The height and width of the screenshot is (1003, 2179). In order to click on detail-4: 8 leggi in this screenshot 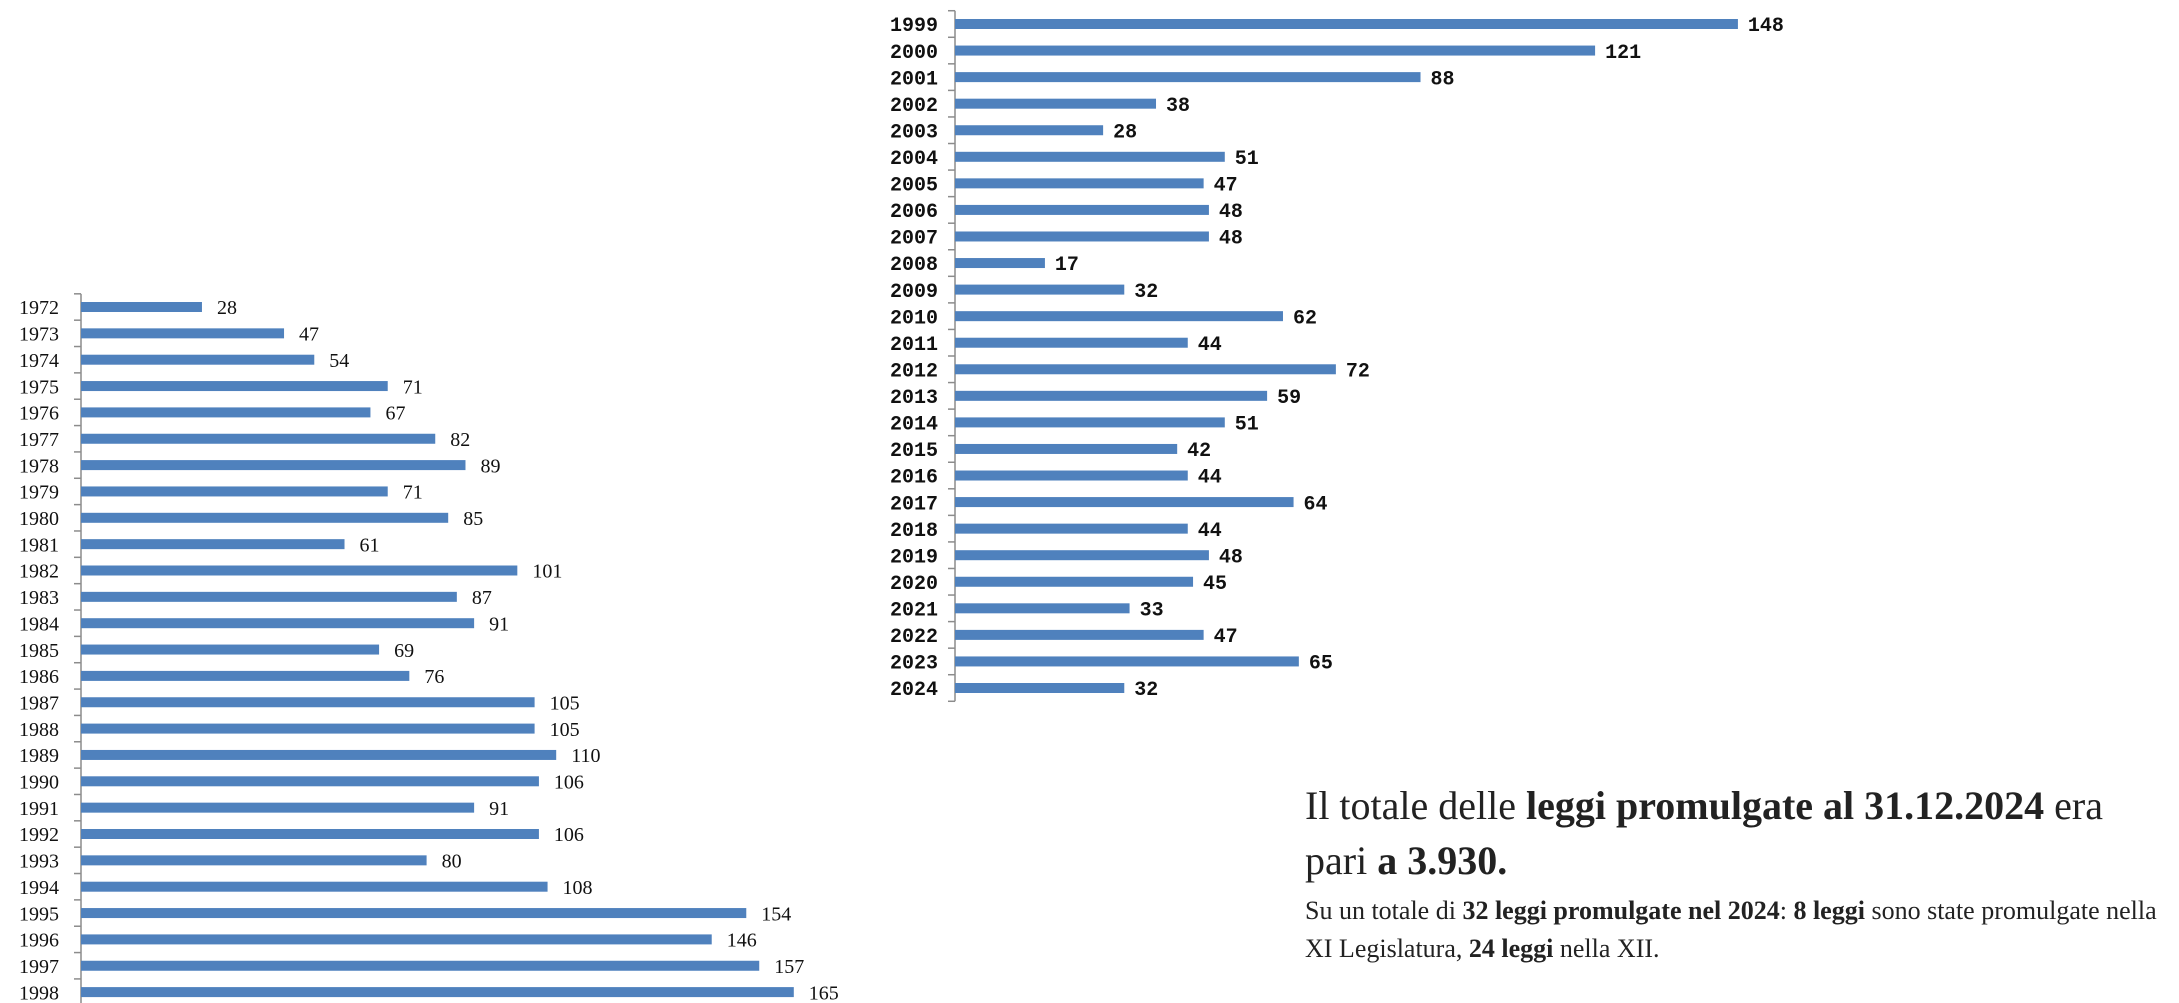, I will do `click(1829, 910)`.